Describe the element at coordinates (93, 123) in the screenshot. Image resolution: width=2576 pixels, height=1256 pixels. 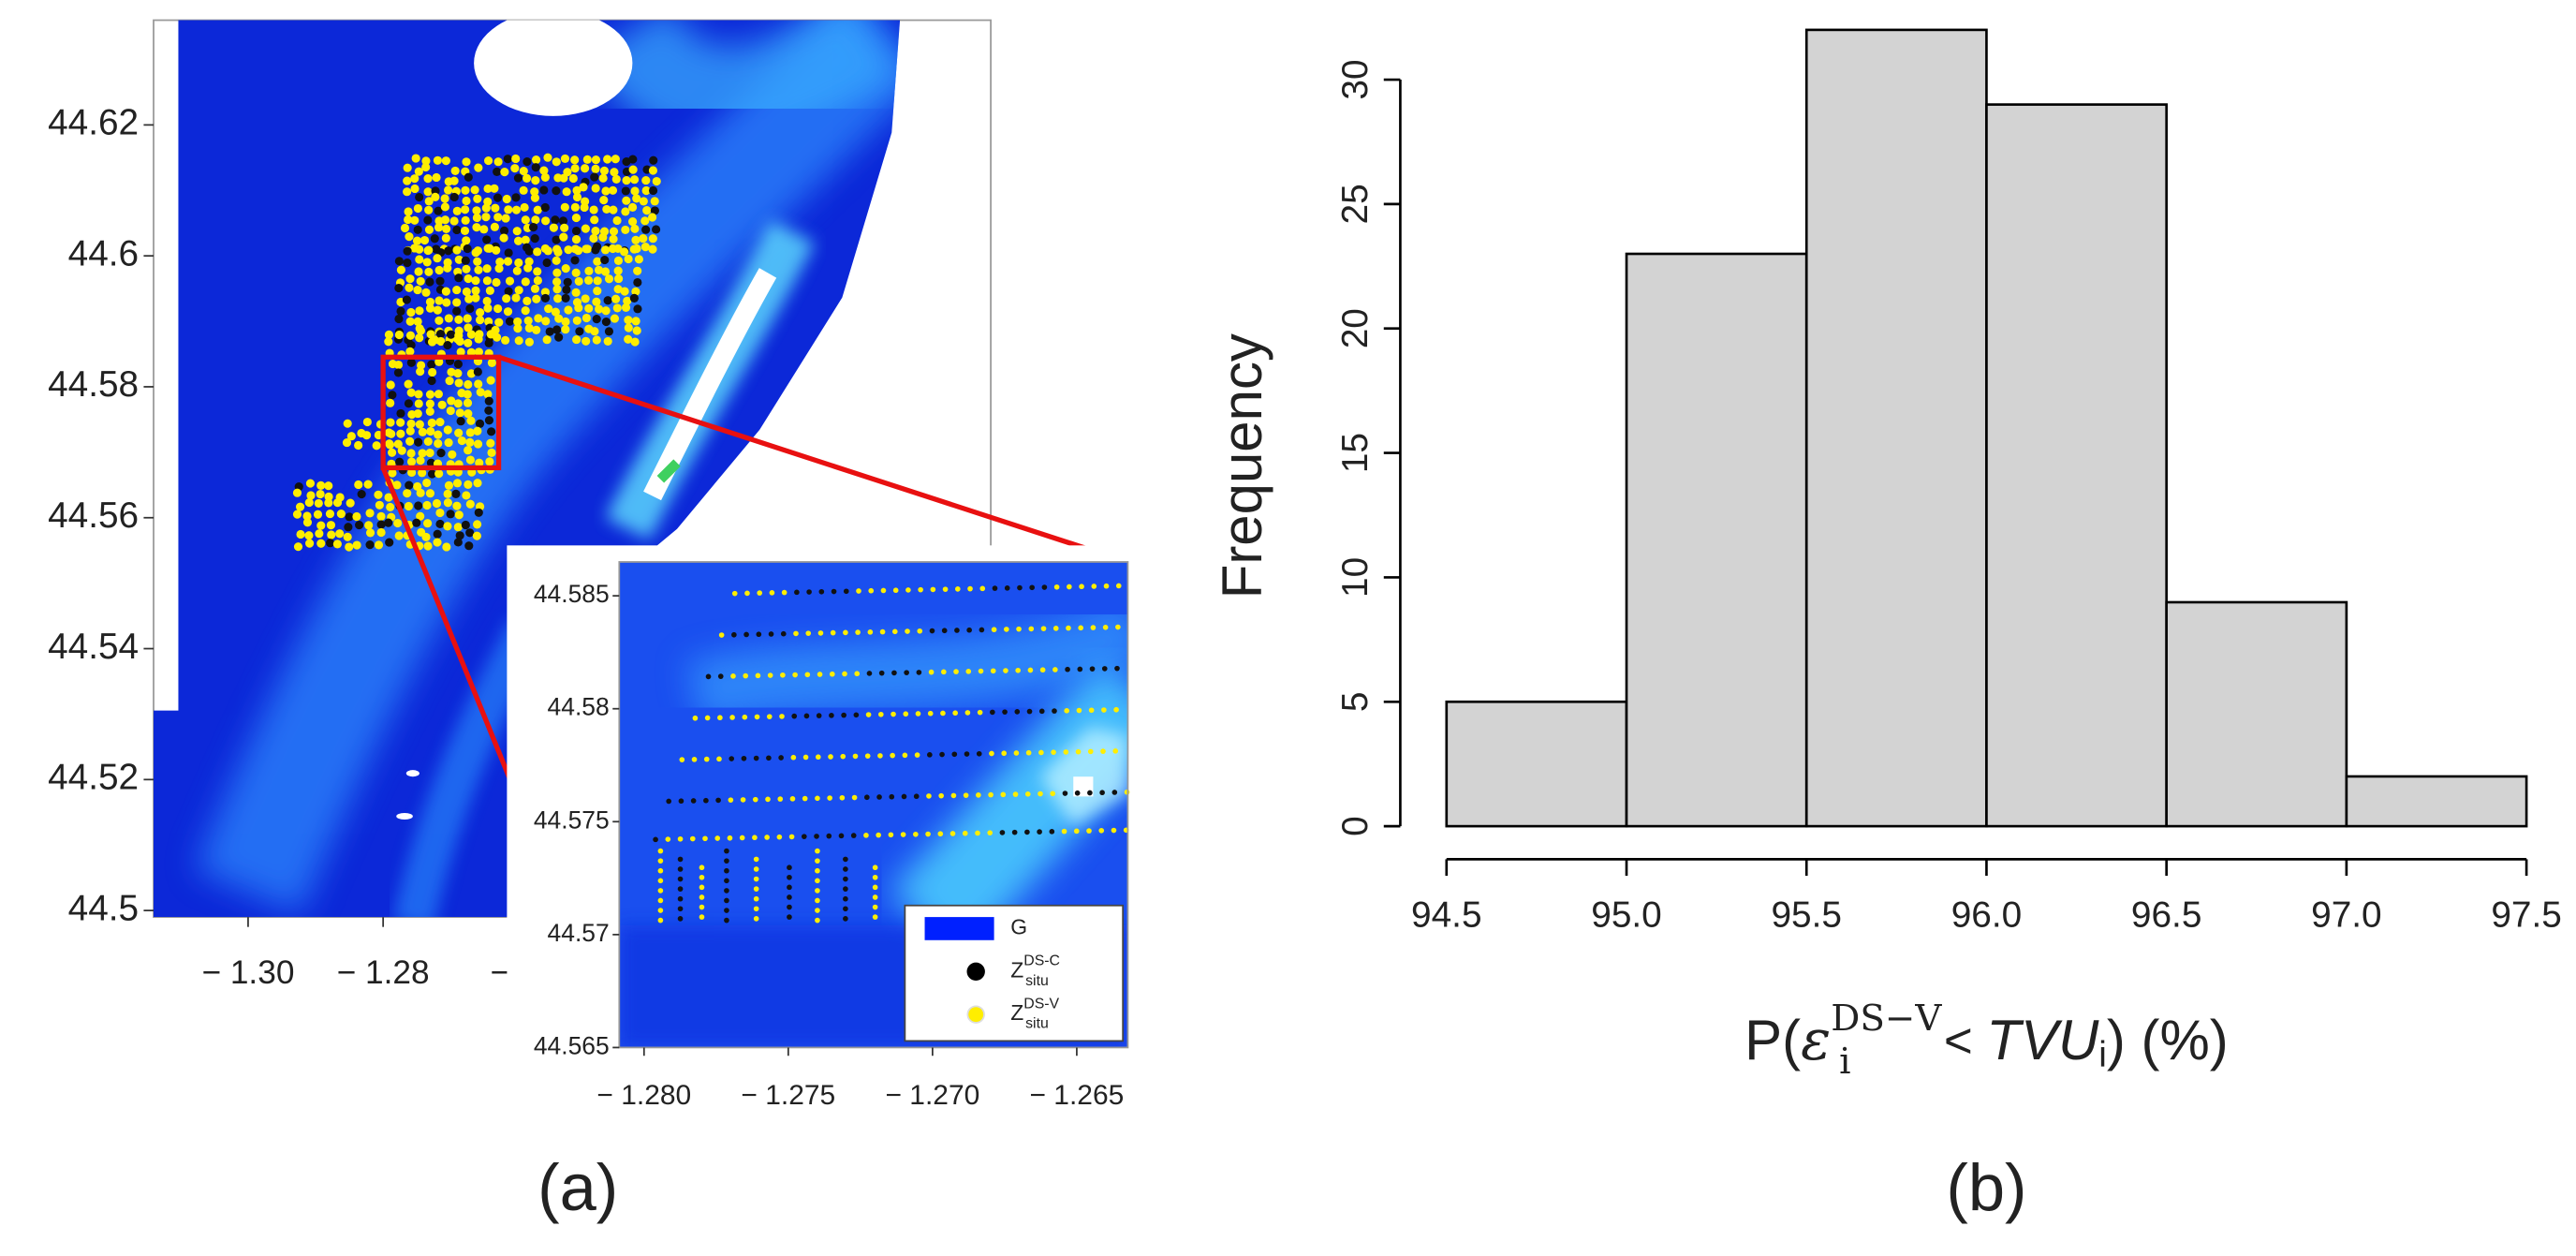
I see `y-tick-label: 44.62` at that location.